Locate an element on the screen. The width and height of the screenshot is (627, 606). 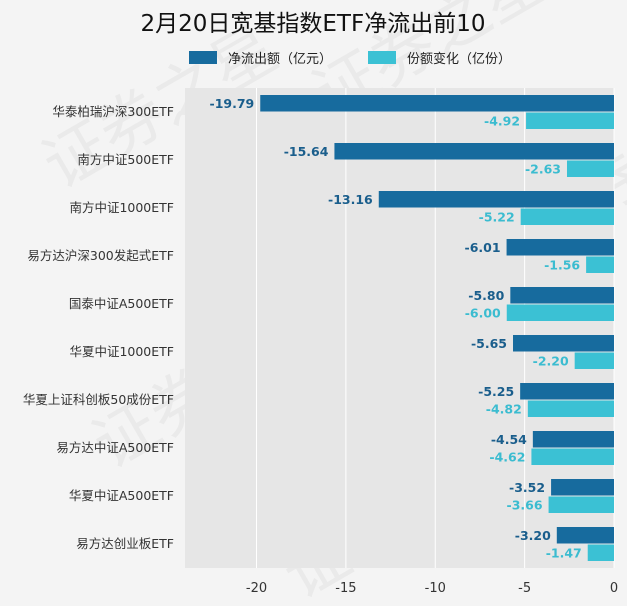
legend-swatch-net-outflow is located at coordinates (203, 57).